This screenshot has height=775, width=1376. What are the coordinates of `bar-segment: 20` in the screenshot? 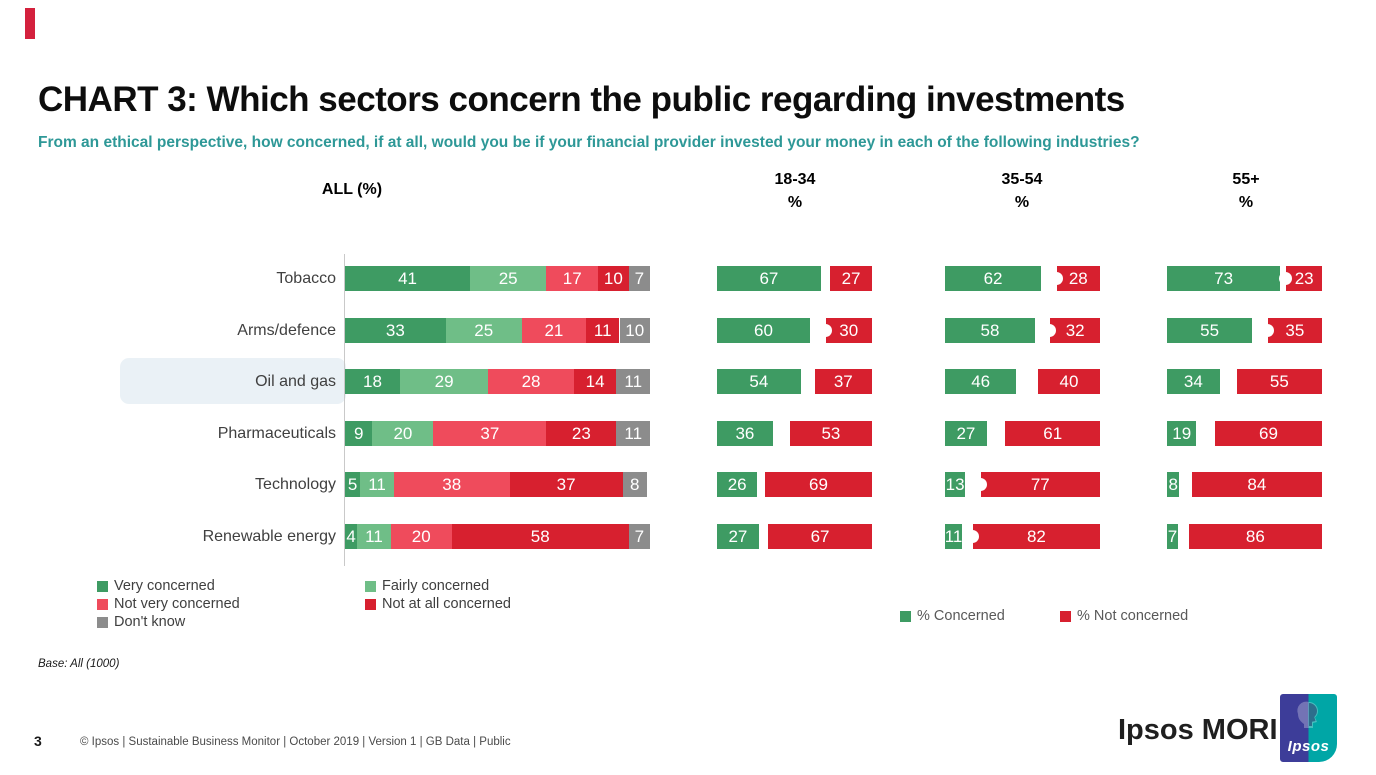 It's located at (421, 536).